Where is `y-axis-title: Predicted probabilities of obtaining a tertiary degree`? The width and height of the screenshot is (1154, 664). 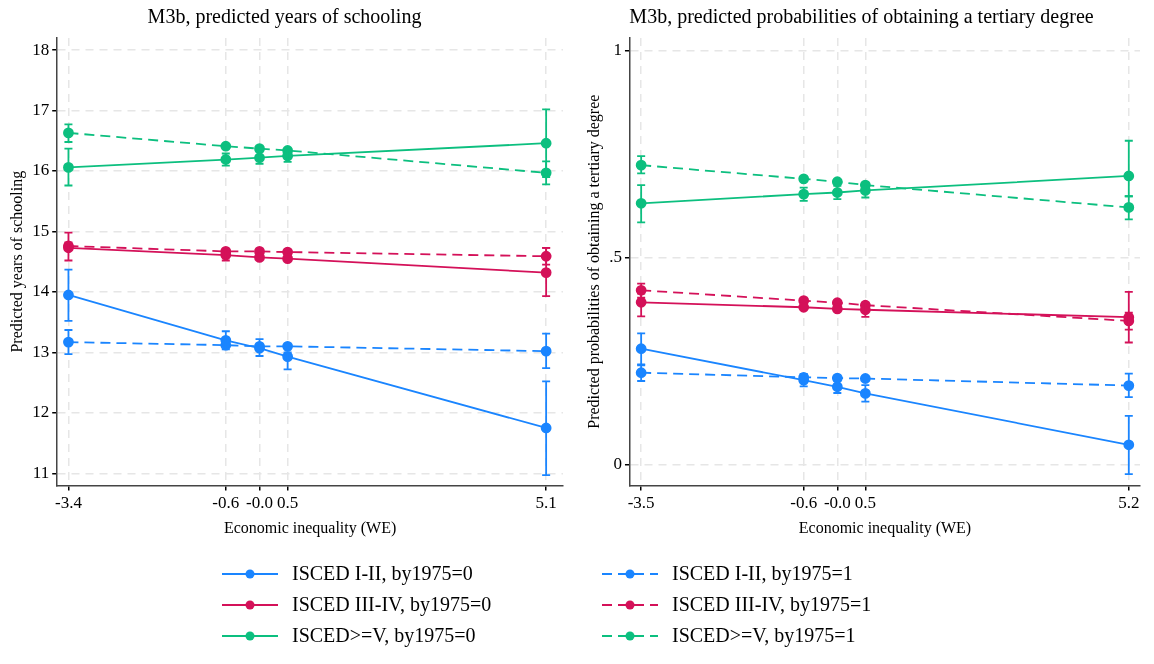 y-axis-title: Predicted probabilities of obtaining a tertiary degree is located at coordinates (593, 261).